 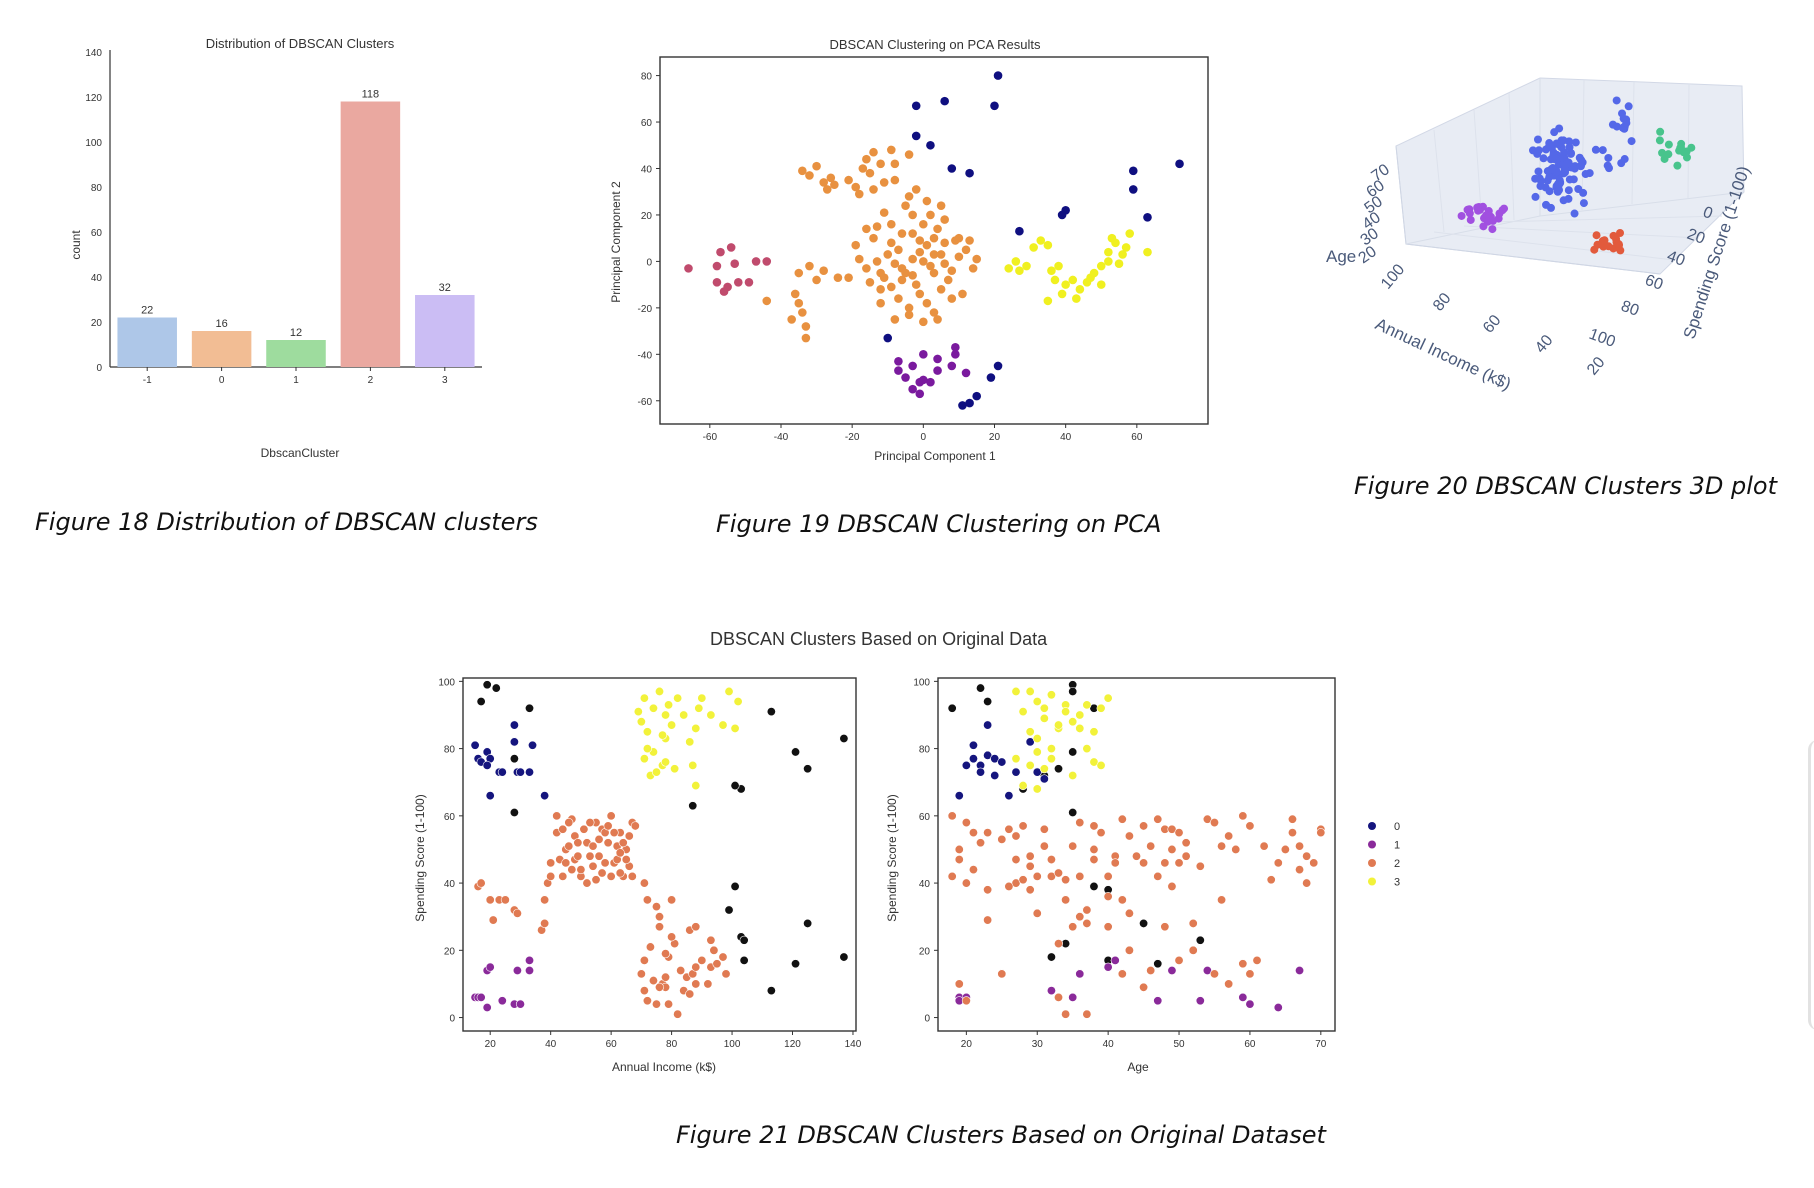 I want to click on fig20-grid, so click(x=1439, y=181).